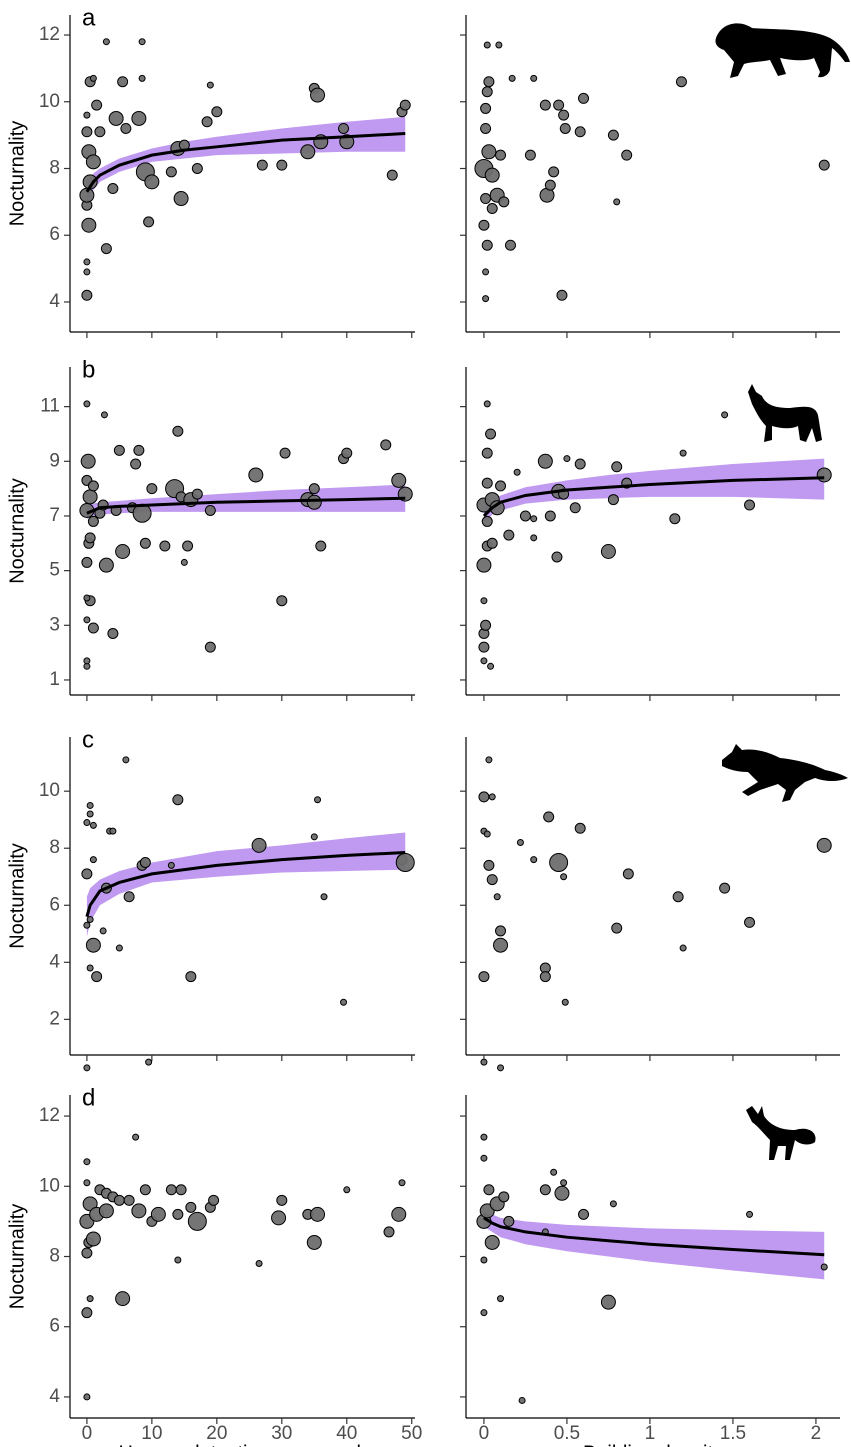 The width and height of the screenshot is (851, 1447). I want to click on panel-label: c, so click(88, 739).